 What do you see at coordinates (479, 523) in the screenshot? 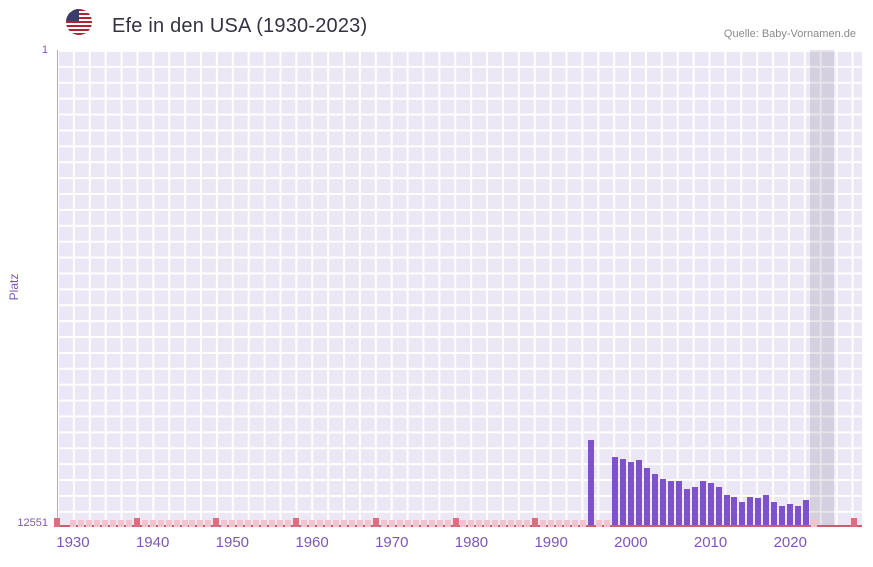
I see `missing-year-marker-1981` at bounding box center [479, 523].